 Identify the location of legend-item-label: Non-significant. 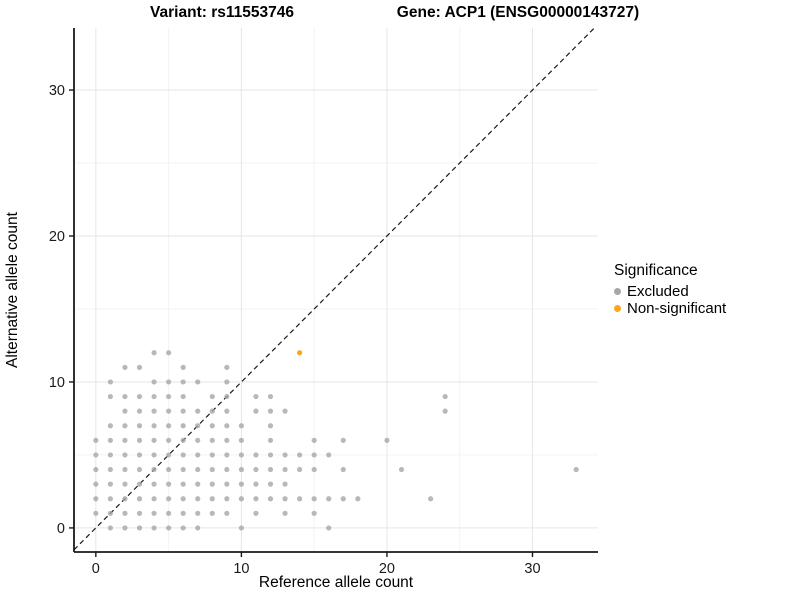
(677, 308).